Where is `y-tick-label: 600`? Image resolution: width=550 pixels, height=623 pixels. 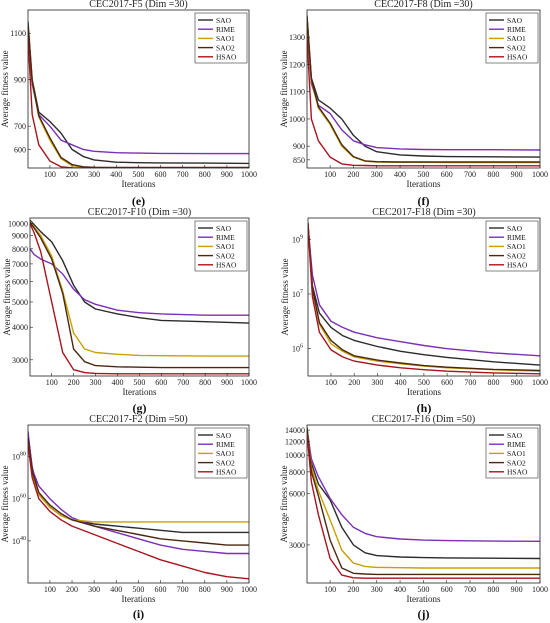 y-tick-label: 600 is located at coordinates (20, 149).